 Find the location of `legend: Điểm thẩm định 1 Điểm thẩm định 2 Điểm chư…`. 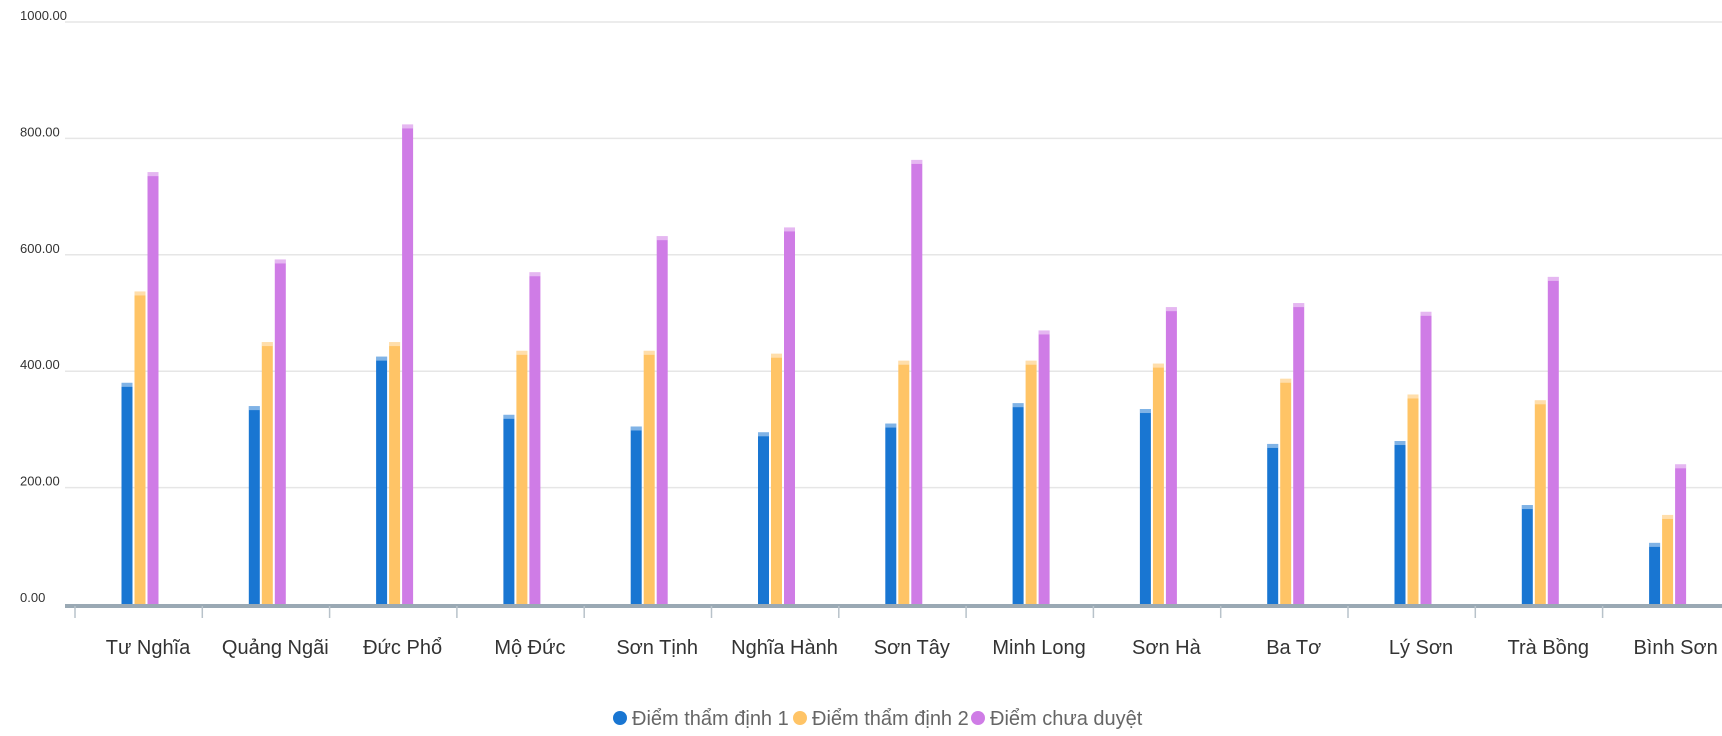

legend: Điểm thẩm định 1 Điểm thẩm định 2 Điểm chư… is located at coordinates (878, 719).